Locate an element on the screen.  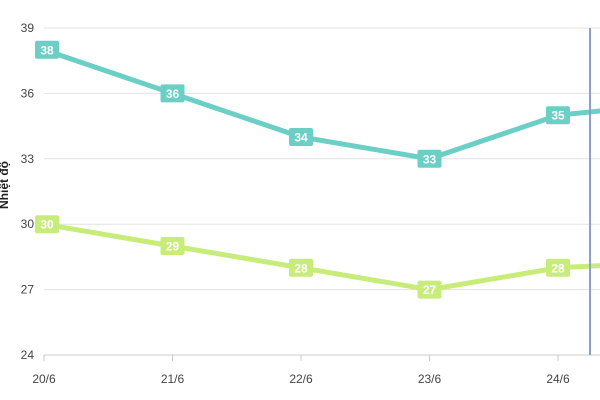
data-label-text: 38 is located at coordinates (47, 50).